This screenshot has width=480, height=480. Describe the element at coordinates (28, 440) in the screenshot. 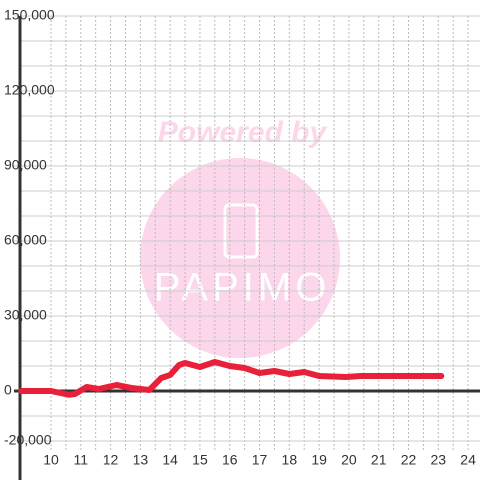

I see `y-tick-label: -20,000` at that location.